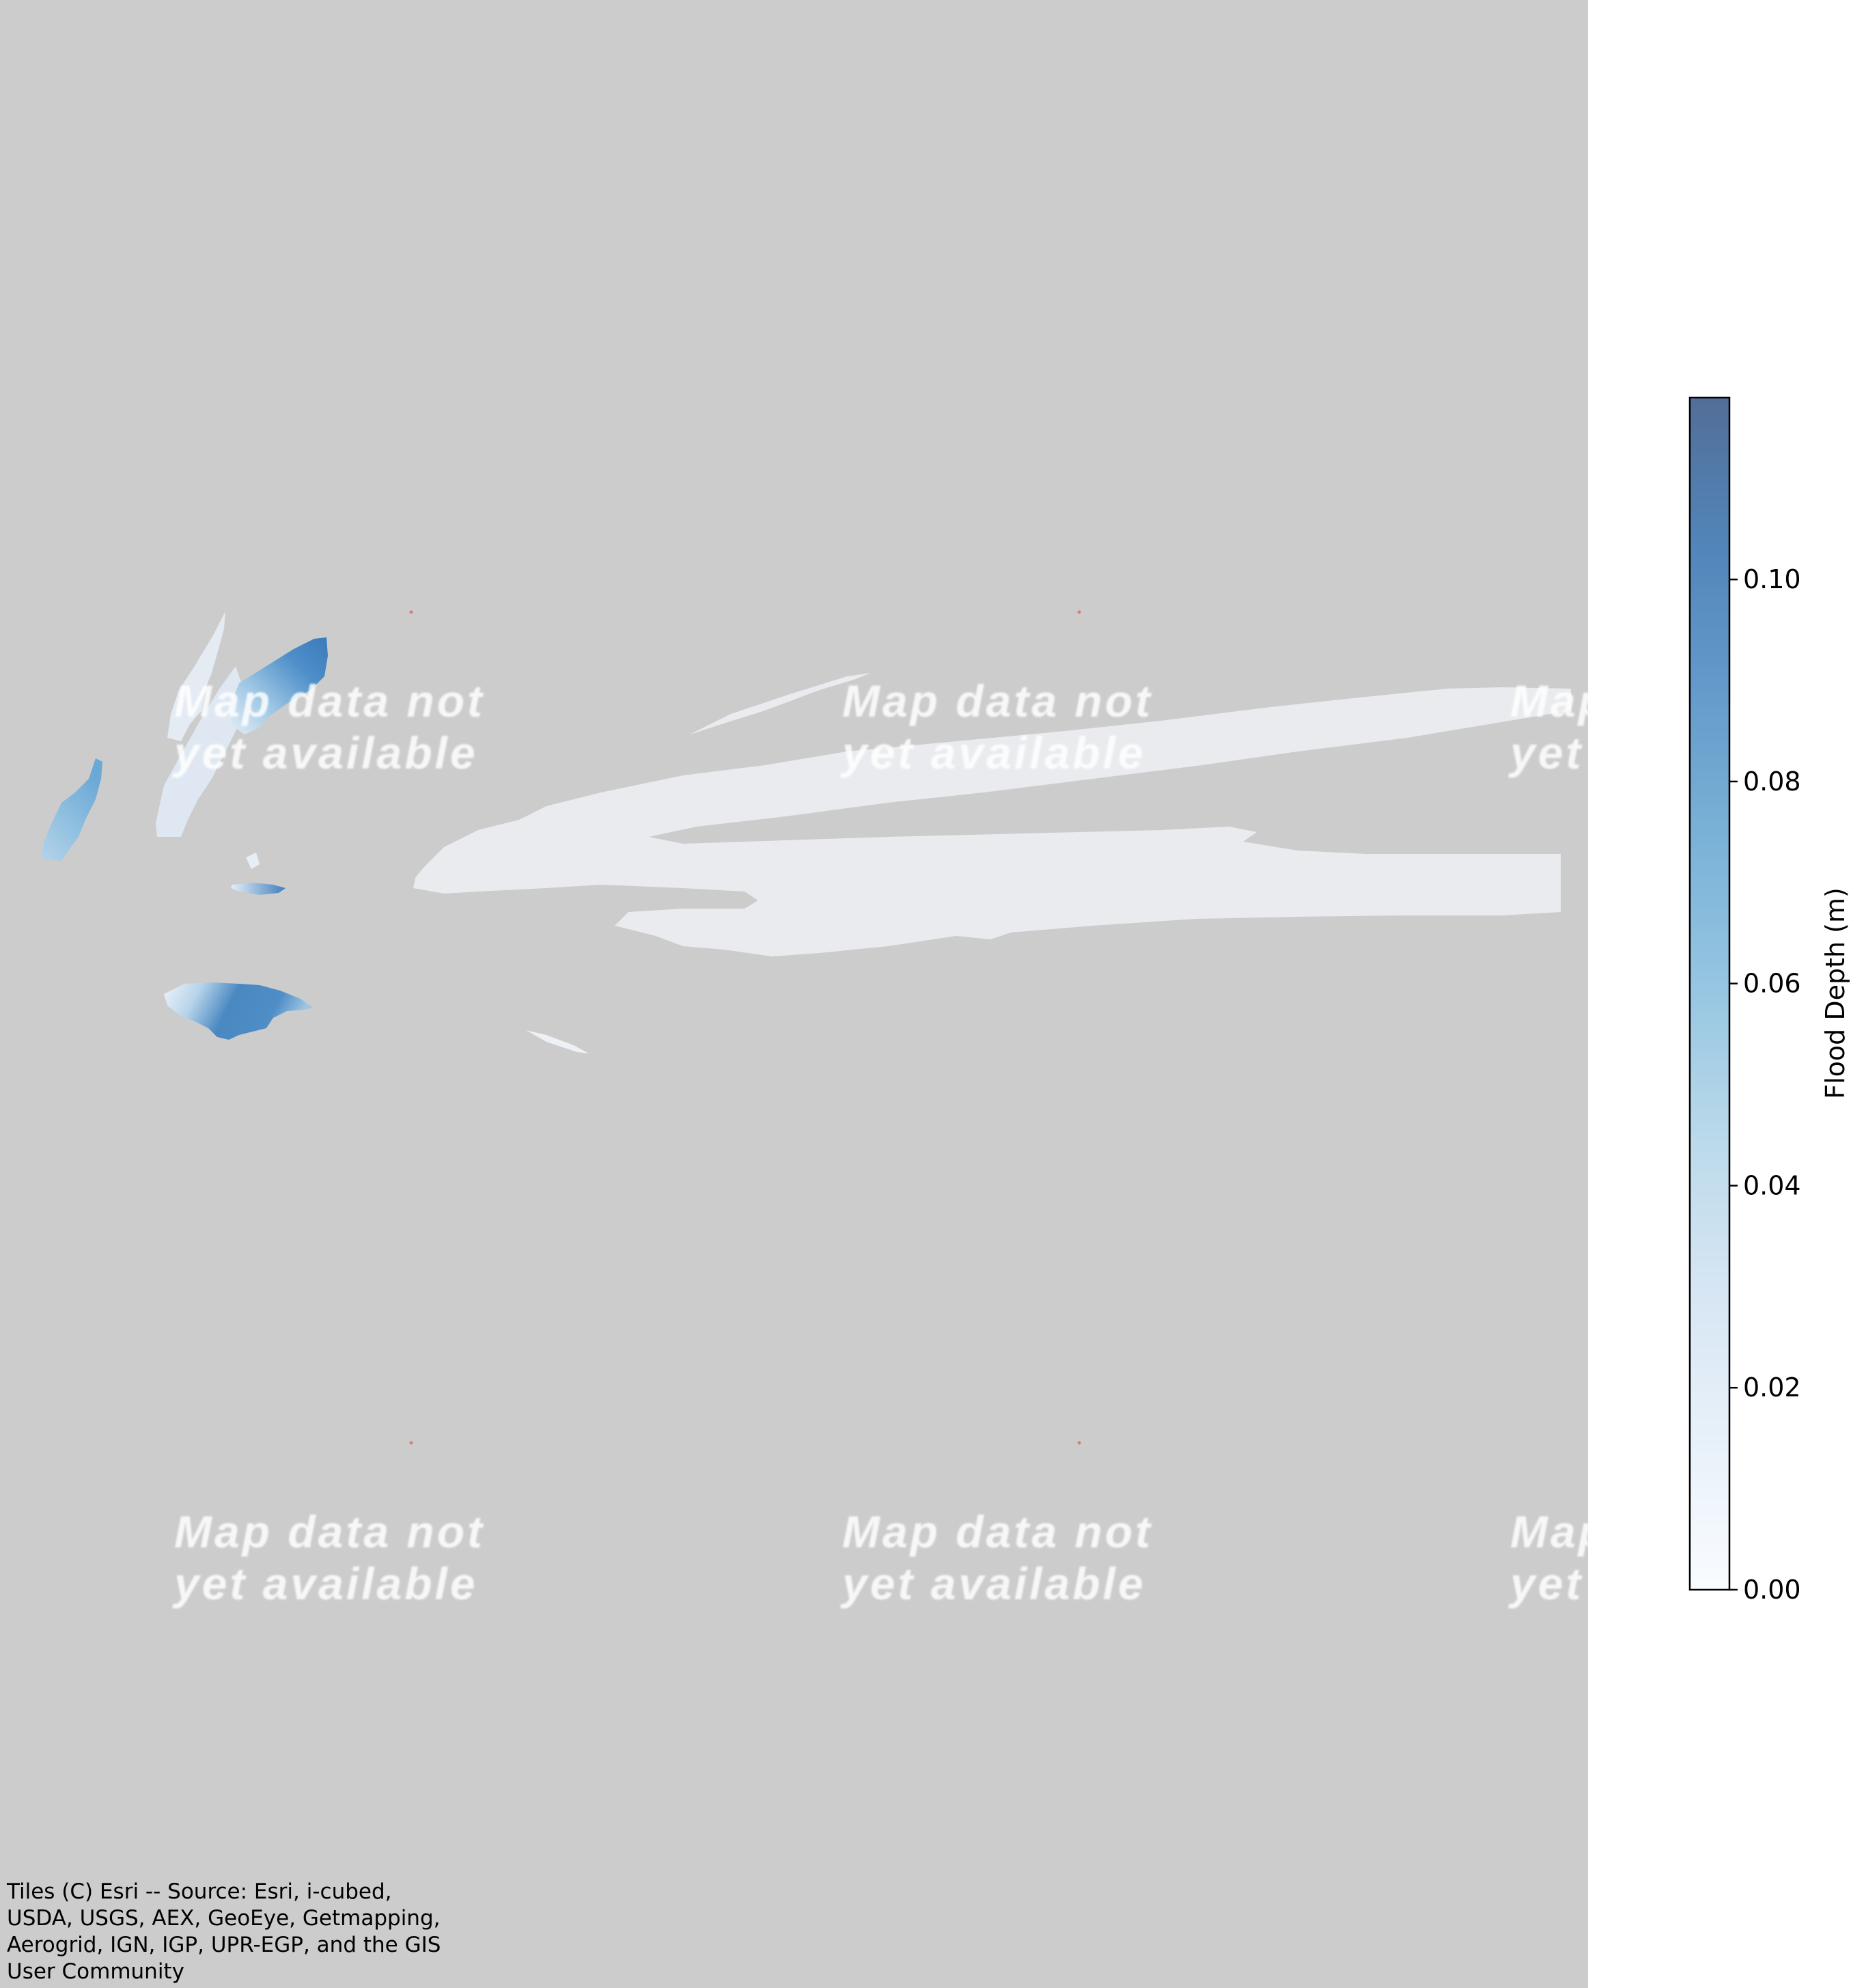  I want to click on colorbar-gradient, so click(1709, 994).